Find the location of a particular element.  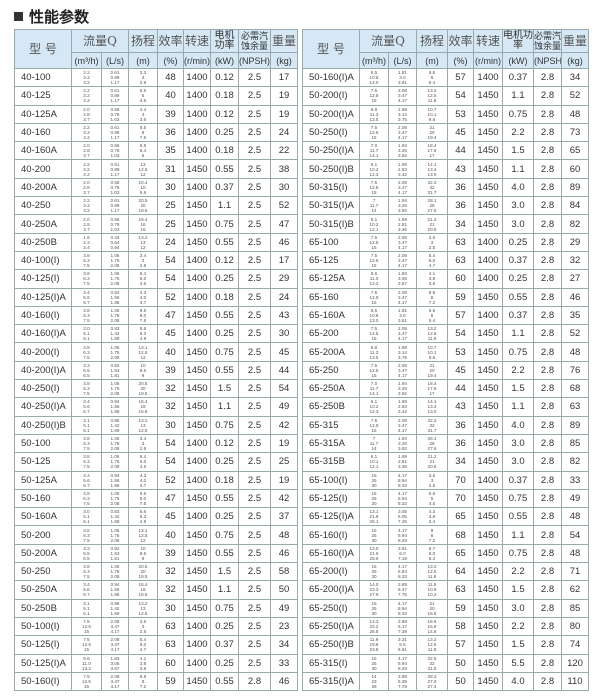

cell-flow-ls: 1.83 3.06 3.67 is located at coordinates (115, 663).